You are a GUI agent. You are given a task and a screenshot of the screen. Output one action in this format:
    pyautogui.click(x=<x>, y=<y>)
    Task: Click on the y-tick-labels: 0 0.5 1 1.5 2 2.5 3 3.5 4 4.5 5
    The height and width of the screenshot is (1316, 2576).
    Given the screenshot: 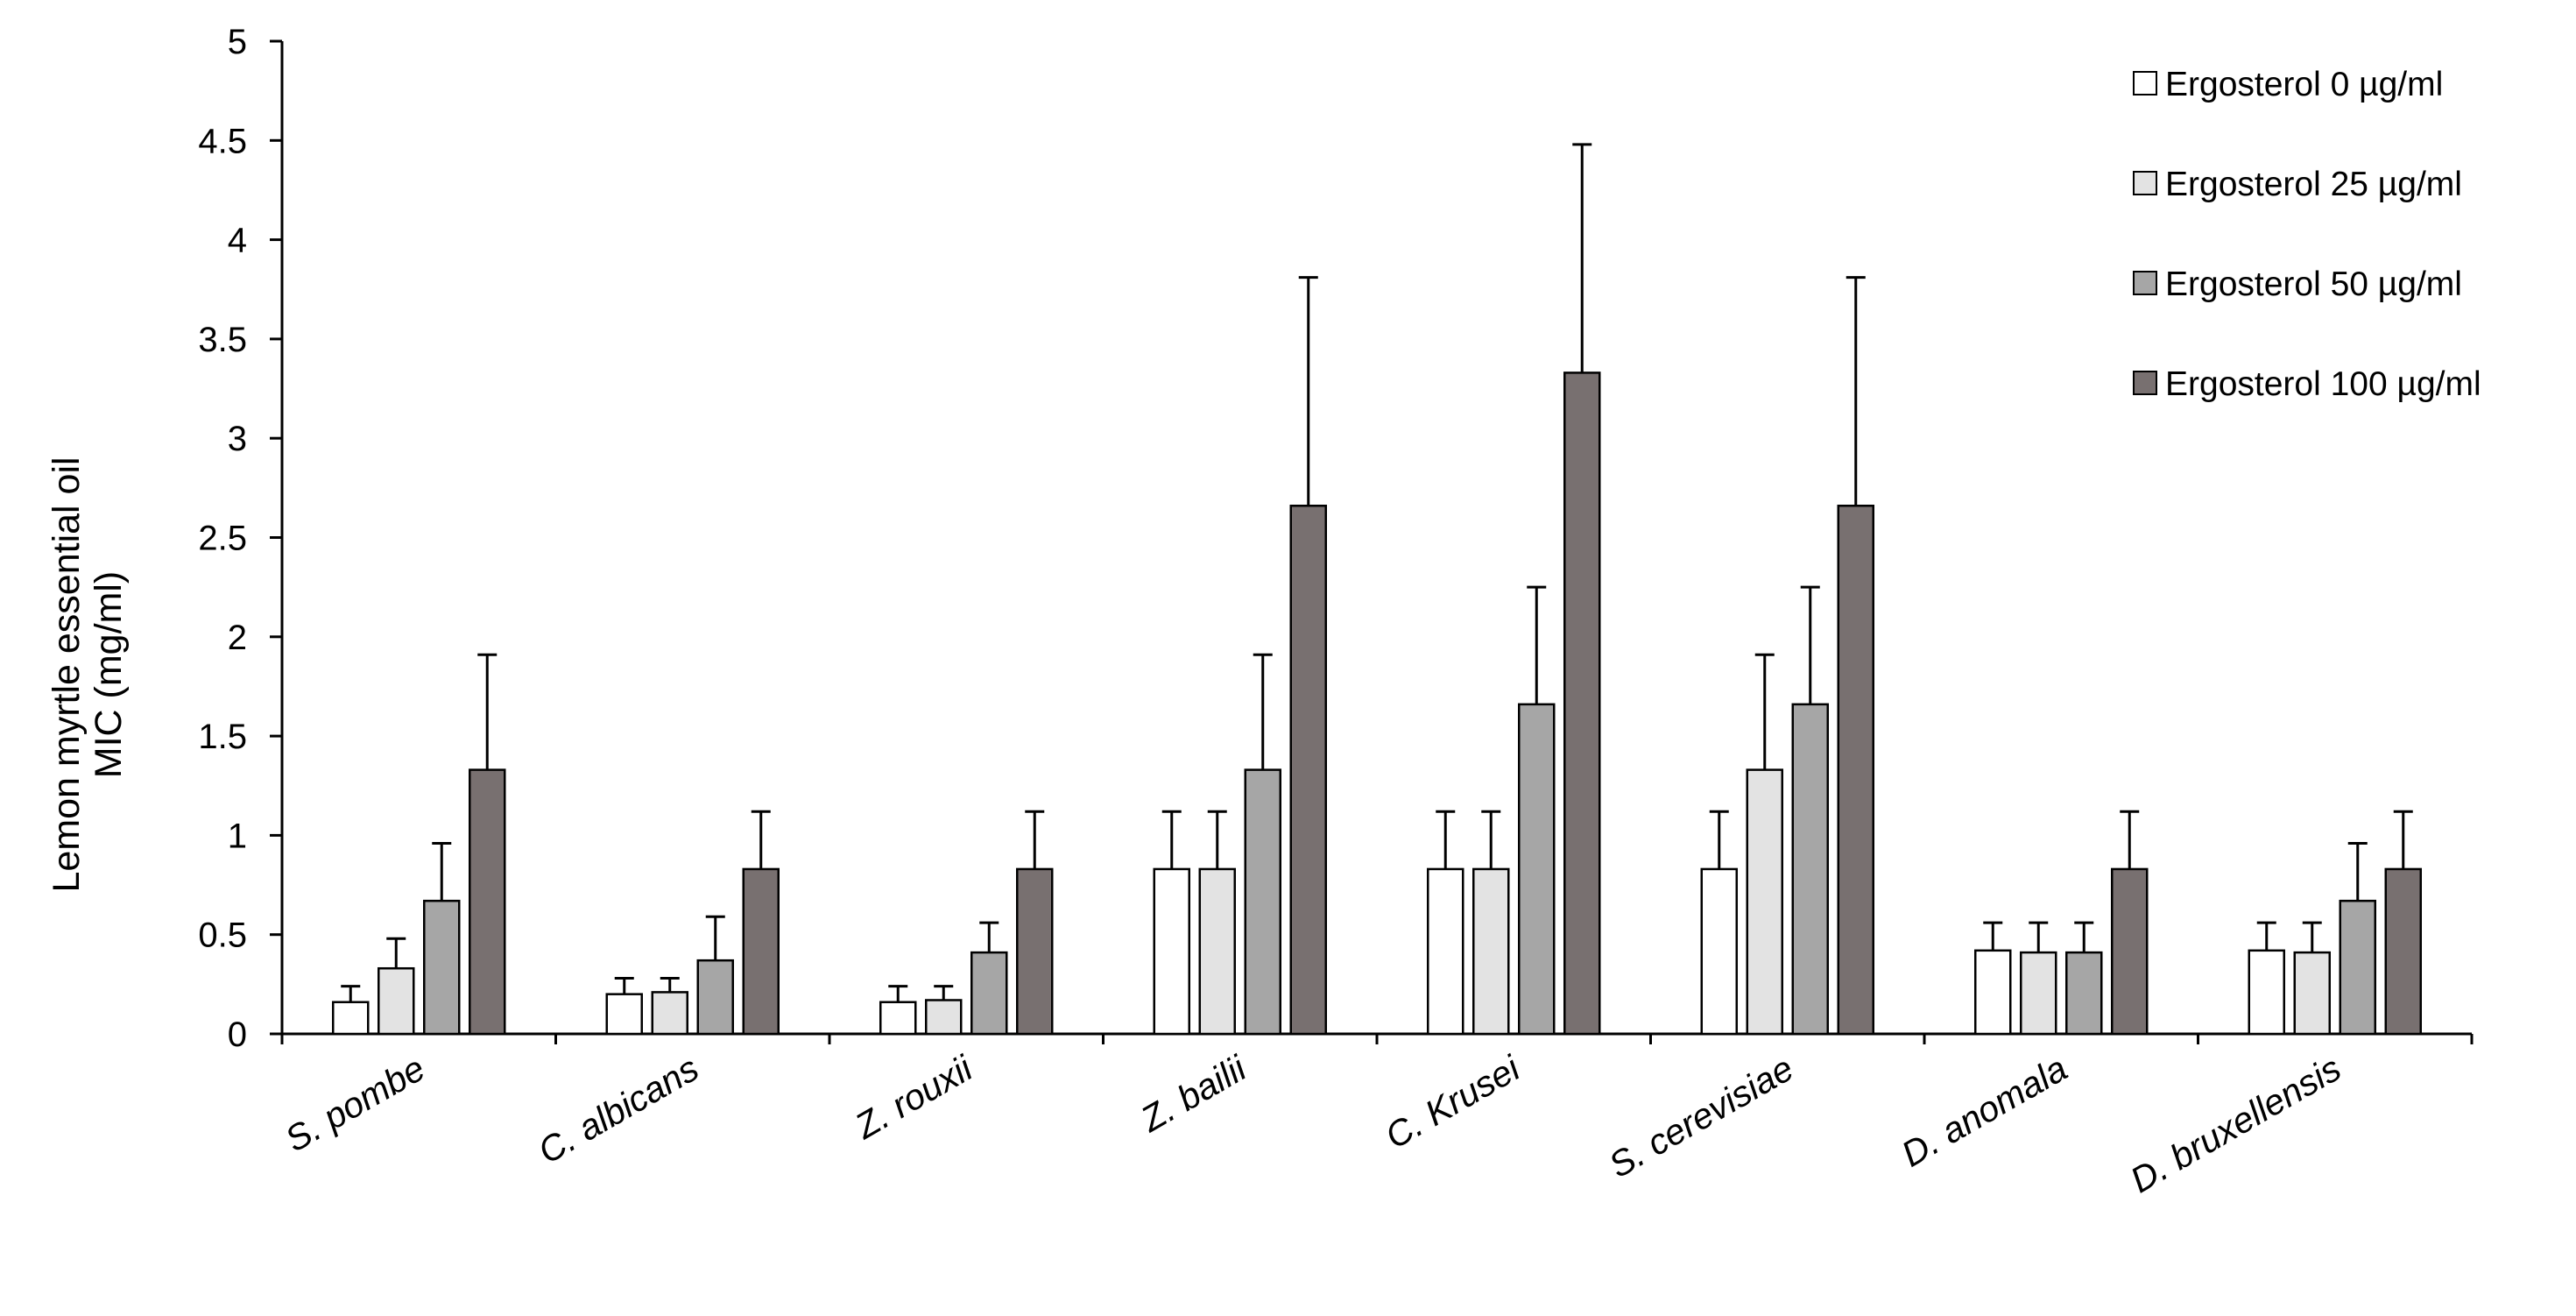 What is the action you would take?
    pyautogui.click(x=222, y=538)
    